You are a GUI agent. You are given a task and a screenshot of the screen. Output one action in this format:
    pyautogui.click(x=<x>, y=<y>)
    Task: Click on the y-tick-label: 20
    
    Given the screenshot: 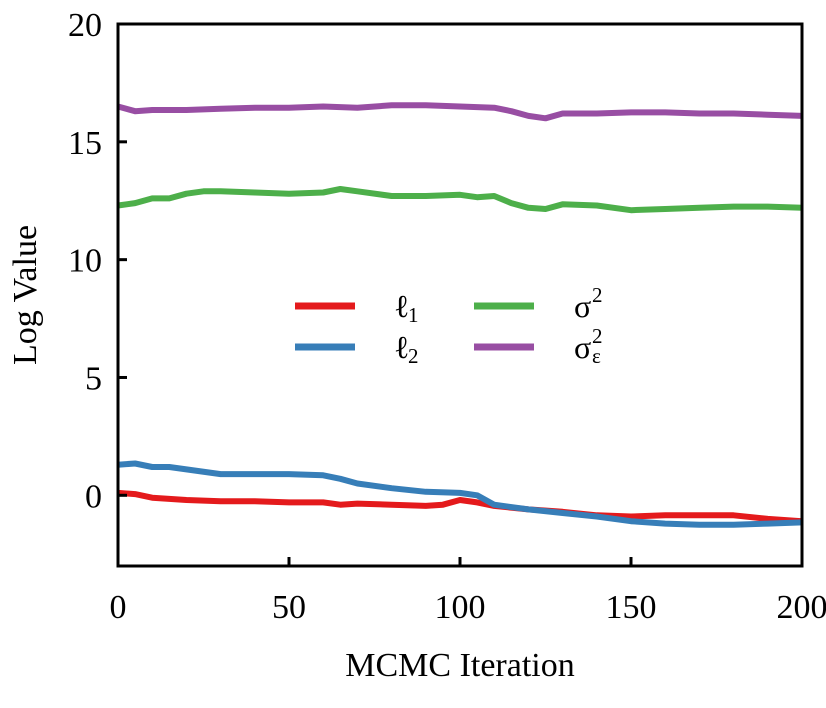 What is the action you would take?
    pyautogui.click(x=85, y=25)
    